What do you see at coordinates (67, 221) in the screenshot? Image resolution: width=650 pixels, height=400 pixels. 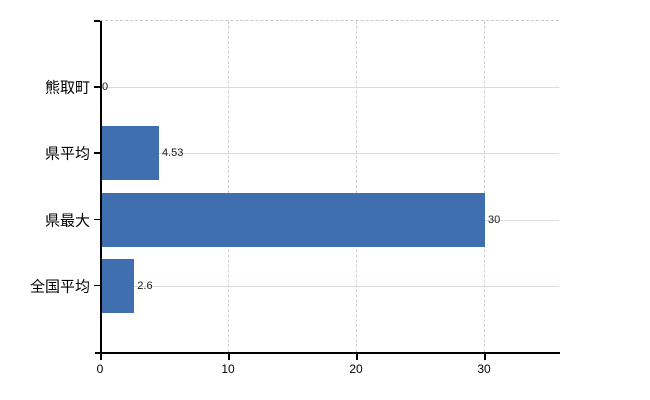 I see `category-label: 県最大` at bounding box center [67, 221].